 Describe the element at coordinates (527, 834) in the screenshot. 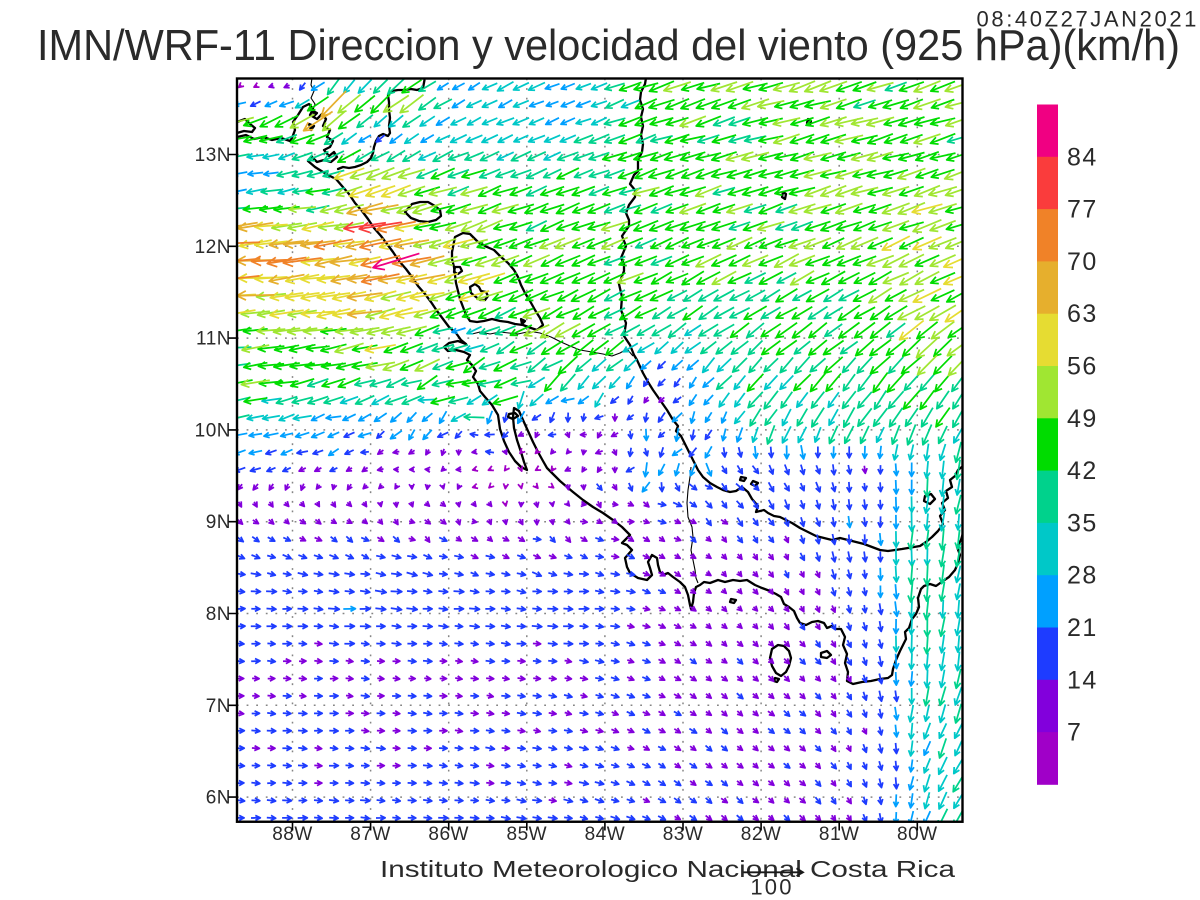

I see `svg-text: 85W` at that location.